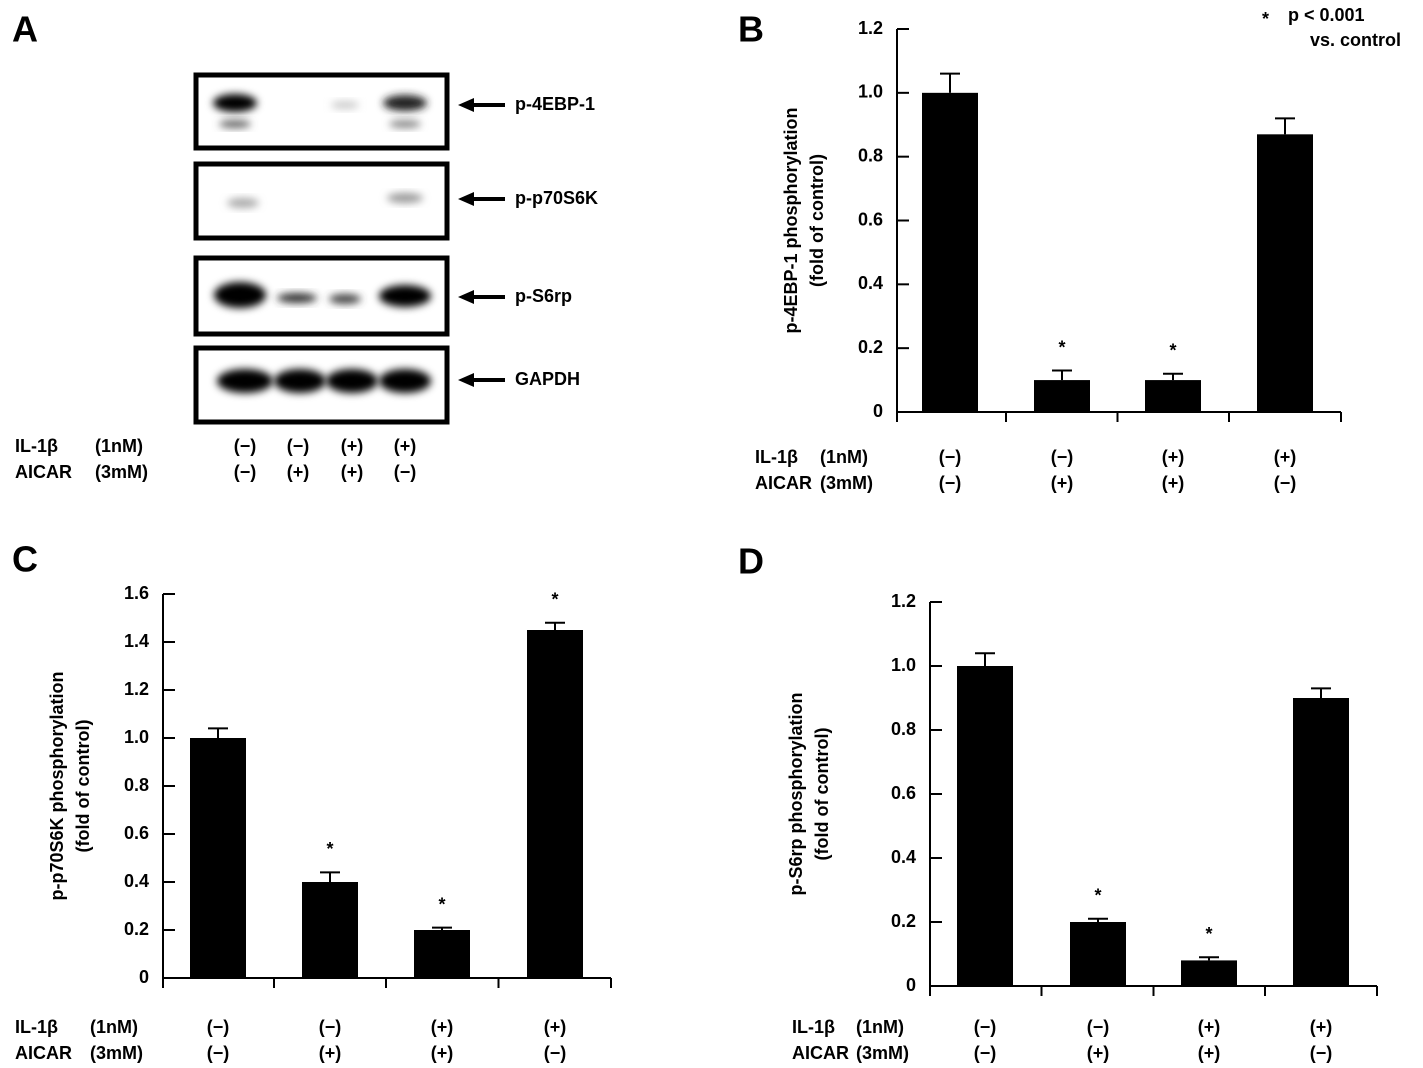  What do you see at coordinates (136, 641) in the screenshot?
I see `y-tick-label: 1.4` at bounding box center [136, 641].